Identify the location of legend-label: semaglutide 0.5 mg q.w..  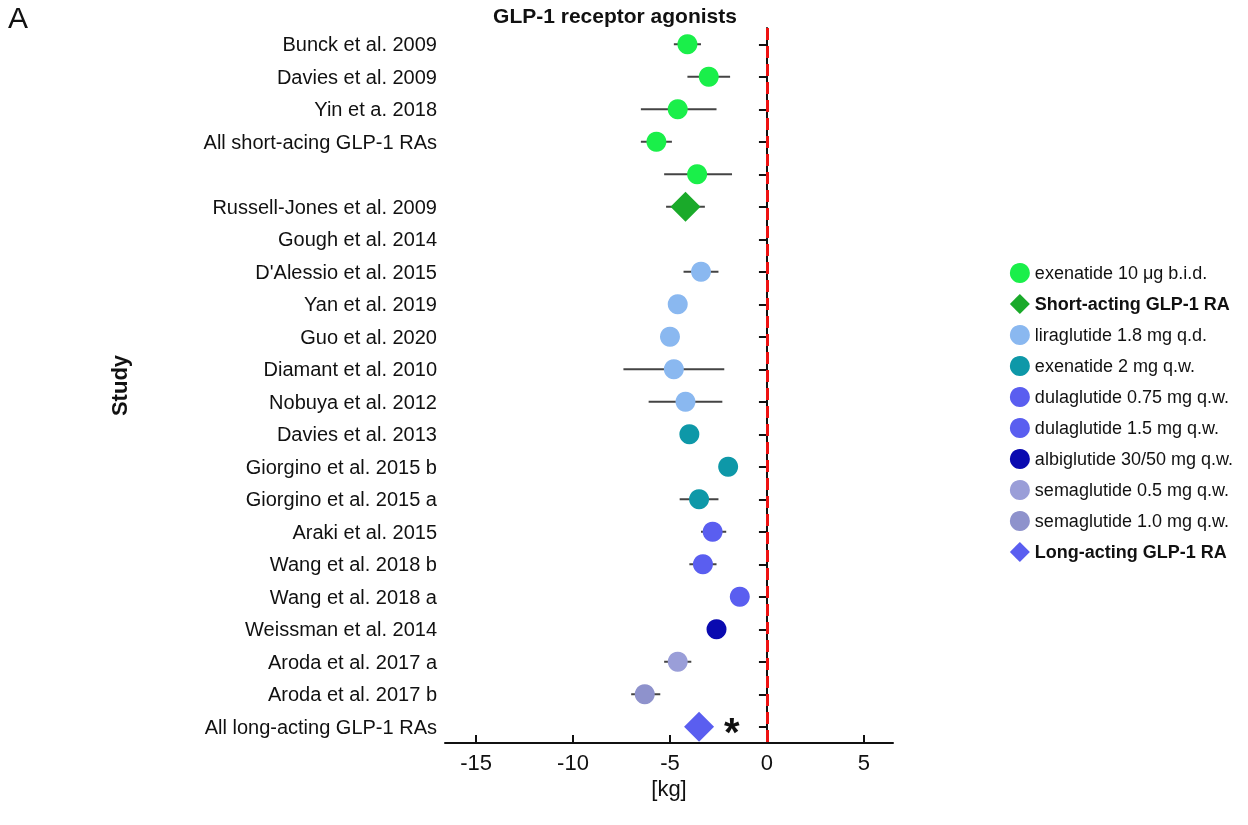
(1131, 490).